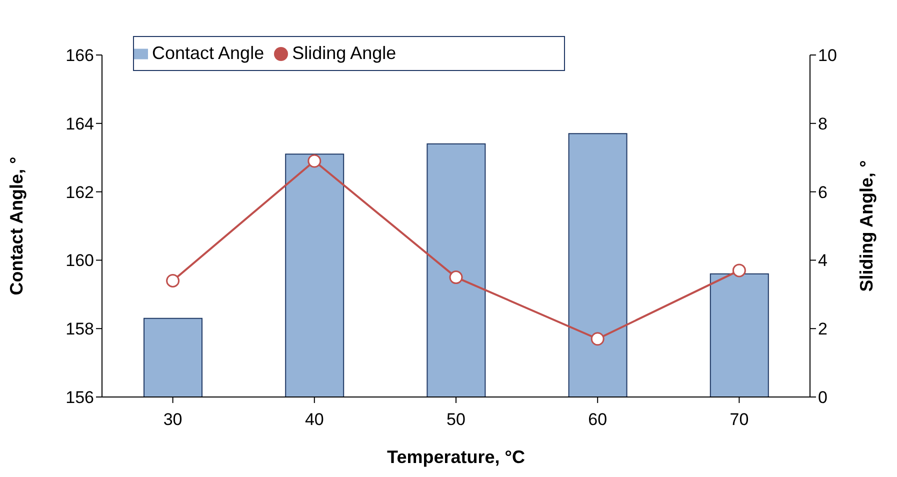 This screenshot has width=897, height=477. Describe the element at coordinates (456, 457) in the screenshot. I see `x-axis-title: Temperature, °C` at that location.